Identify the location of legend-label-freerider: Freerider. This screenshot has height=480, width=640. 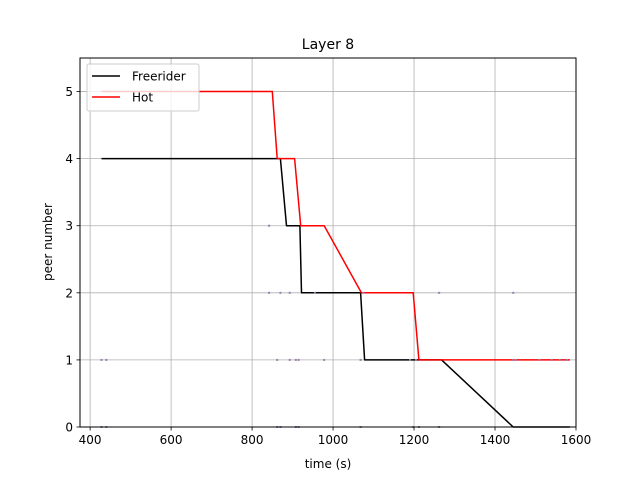
(159, 77).